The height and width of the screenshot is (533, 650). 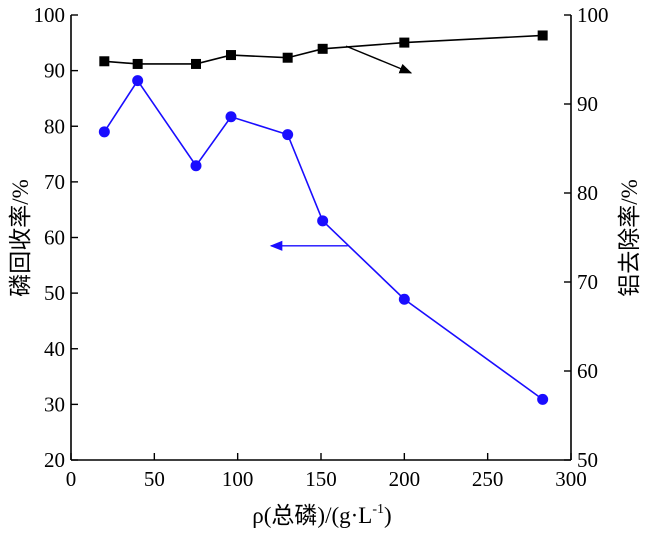 What do you see at coordinates (629, 238) in the screenshot?
I see `y-right-axis-title: 铝去除率/%` at bounding box center [629, 238].